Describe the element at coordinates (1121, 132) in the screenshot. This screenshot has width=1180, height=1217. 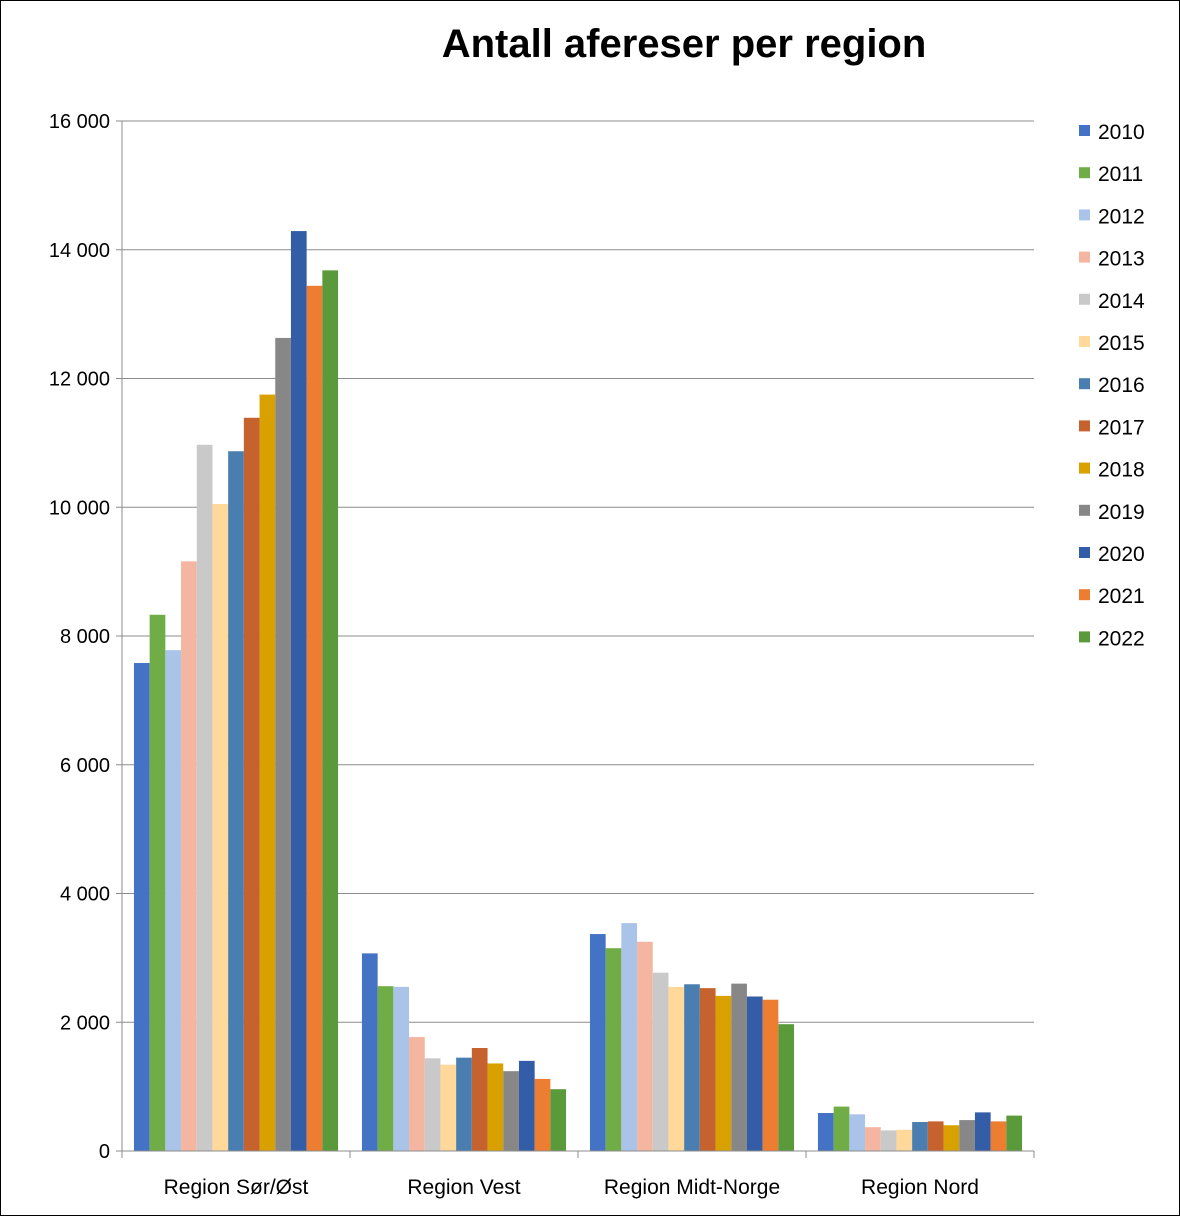
I see `legend-label-2010: 2010` at that location.